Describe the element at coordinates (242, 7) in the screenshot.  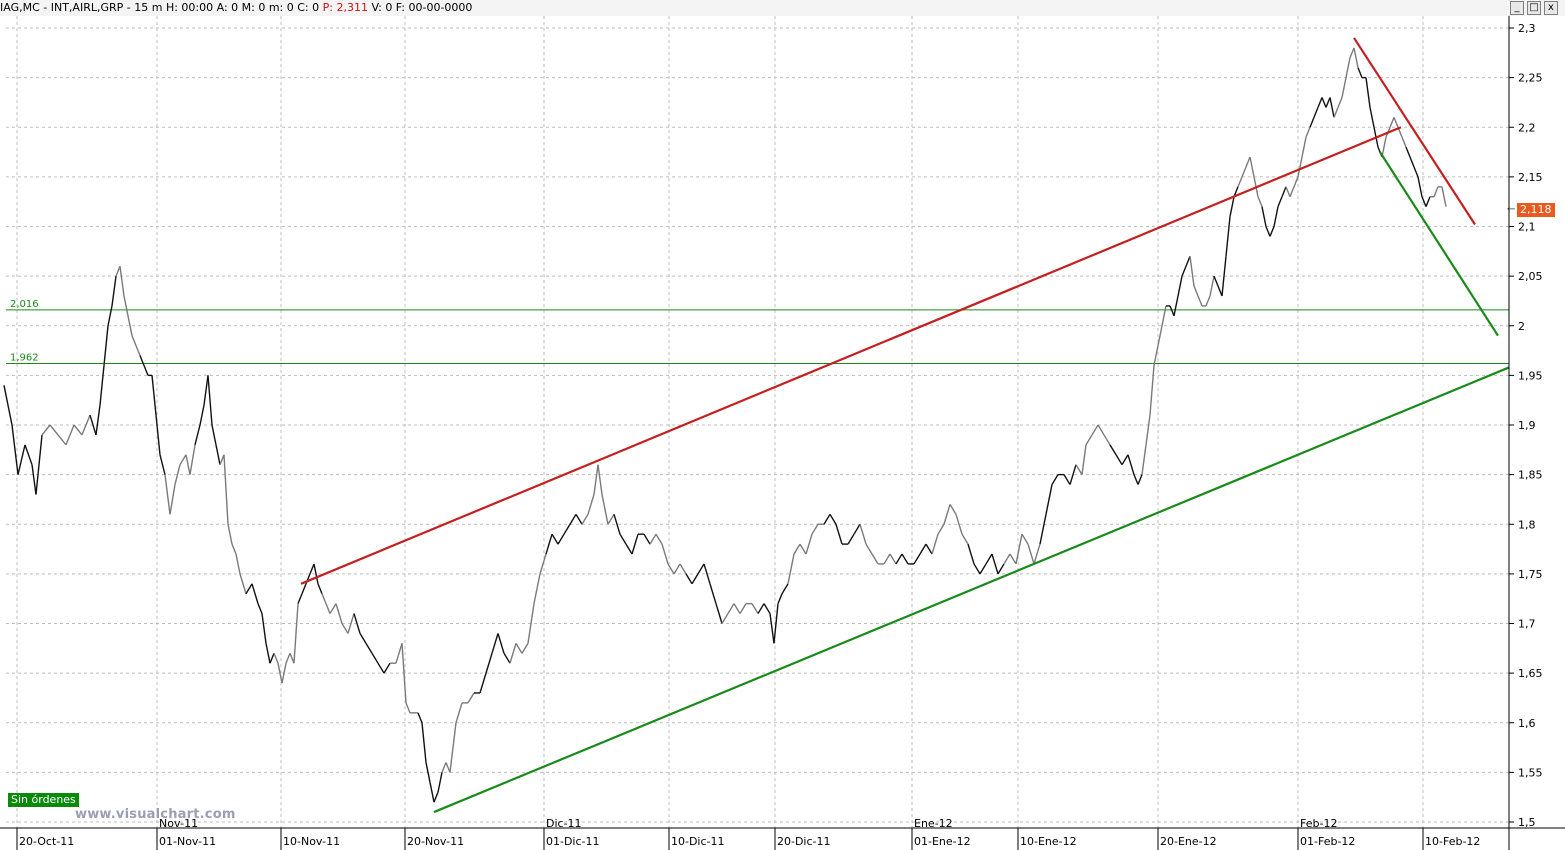
I see `ohlc-stats: H: 00:00 A: 0 M: 0 m: 0 C: 0` at that location.